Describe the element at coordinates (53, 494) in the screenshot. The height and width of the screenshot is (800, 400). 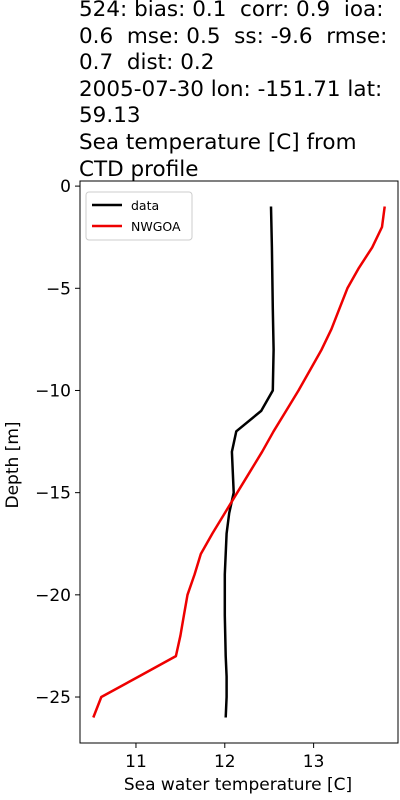
I see `y-tick-label: −15` at that location.